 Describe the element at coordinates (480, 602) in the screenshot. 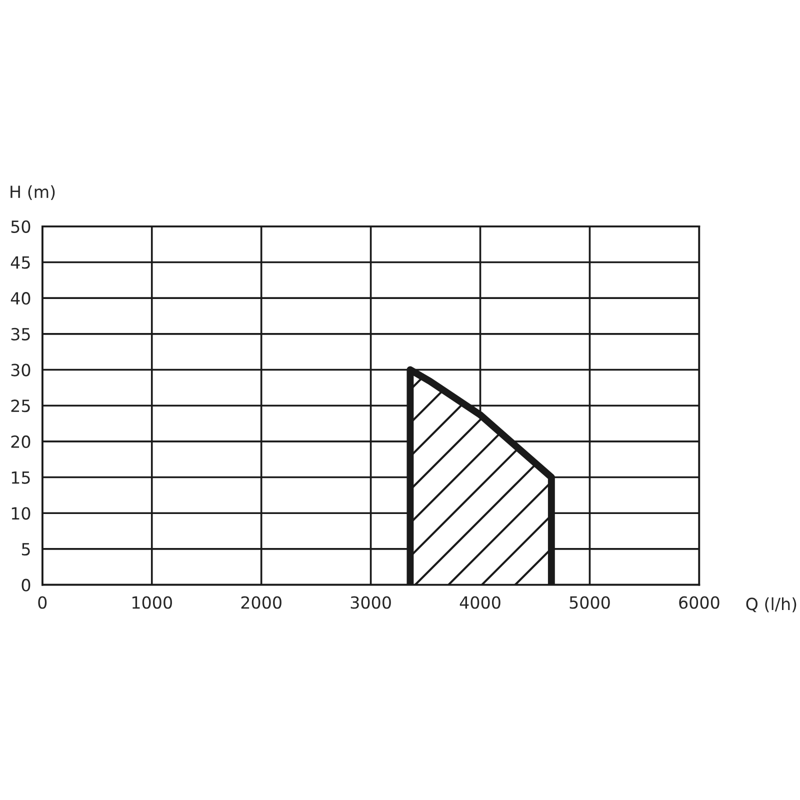

I see `x-tick-label: 4000` at that location.